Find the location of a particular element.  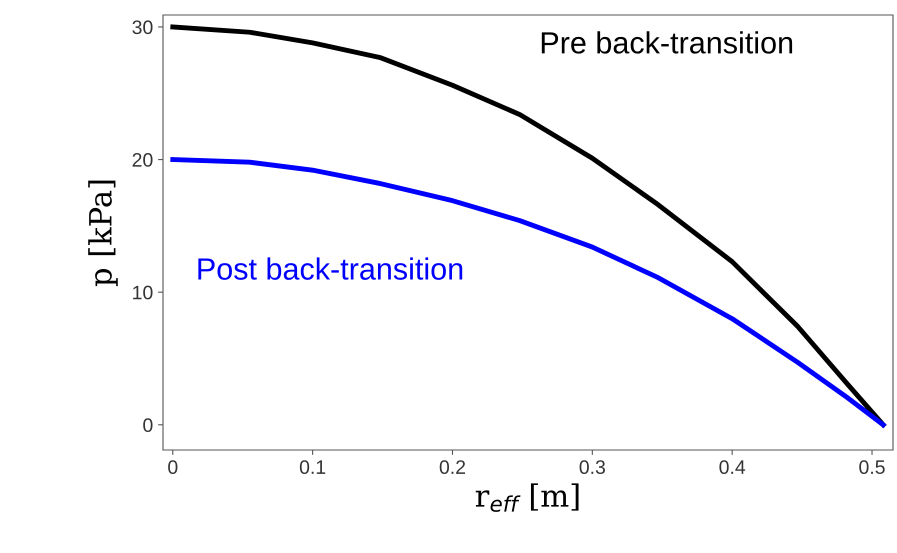

x-tick-label: 0.5 is located at coordinates (872, 467).